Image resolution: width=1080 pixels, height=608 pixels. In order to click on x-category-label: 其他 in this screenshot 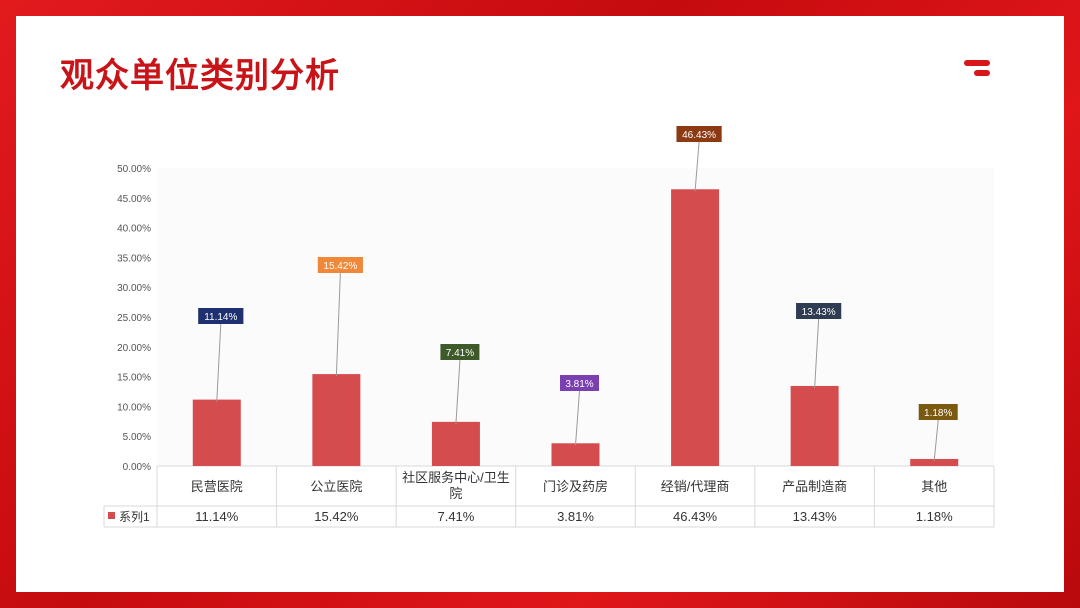, I will do `click(934, 486)`.